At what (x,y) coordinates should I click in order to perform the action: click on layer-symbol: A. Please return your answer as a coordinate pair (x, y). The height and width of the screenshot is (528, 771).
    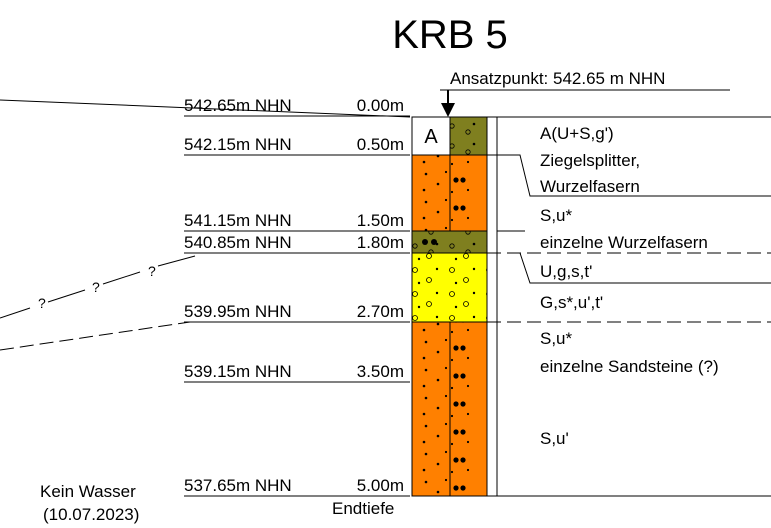
    Looking at the image, I should click on (431, 137).